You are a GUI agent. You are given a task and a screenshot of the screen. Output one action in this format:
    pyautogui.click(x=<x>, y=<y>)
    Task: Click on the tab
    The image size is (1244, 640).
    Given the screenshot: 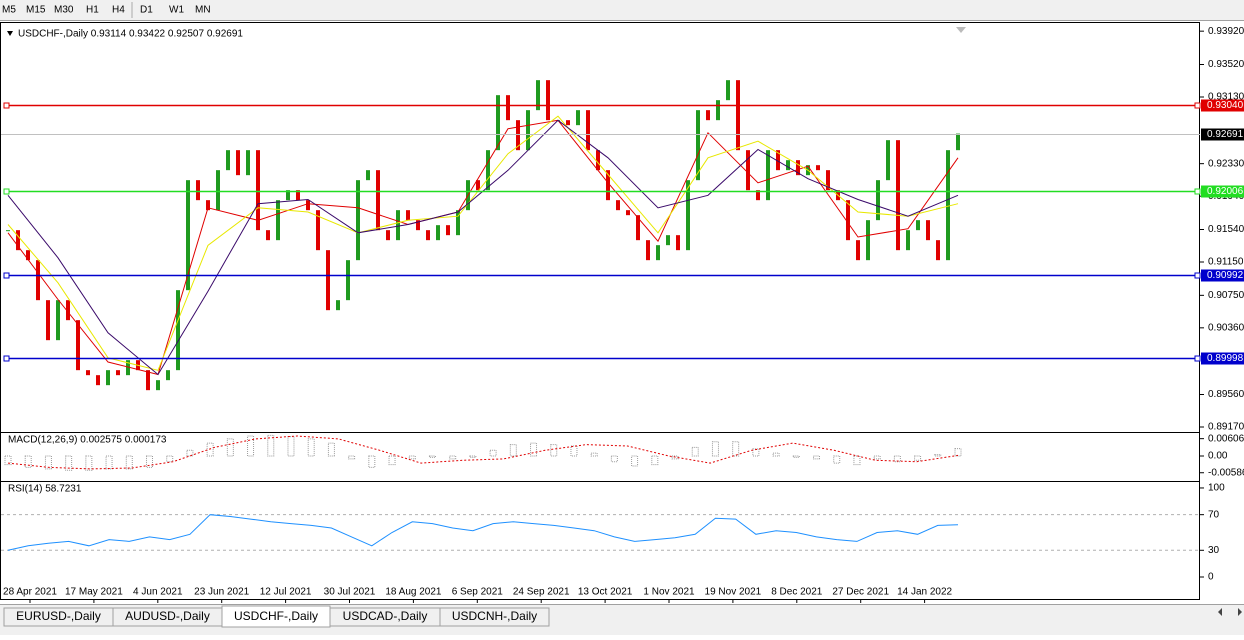 What is the action you would take?
    pyautogui.click(x=494, y=617)
    